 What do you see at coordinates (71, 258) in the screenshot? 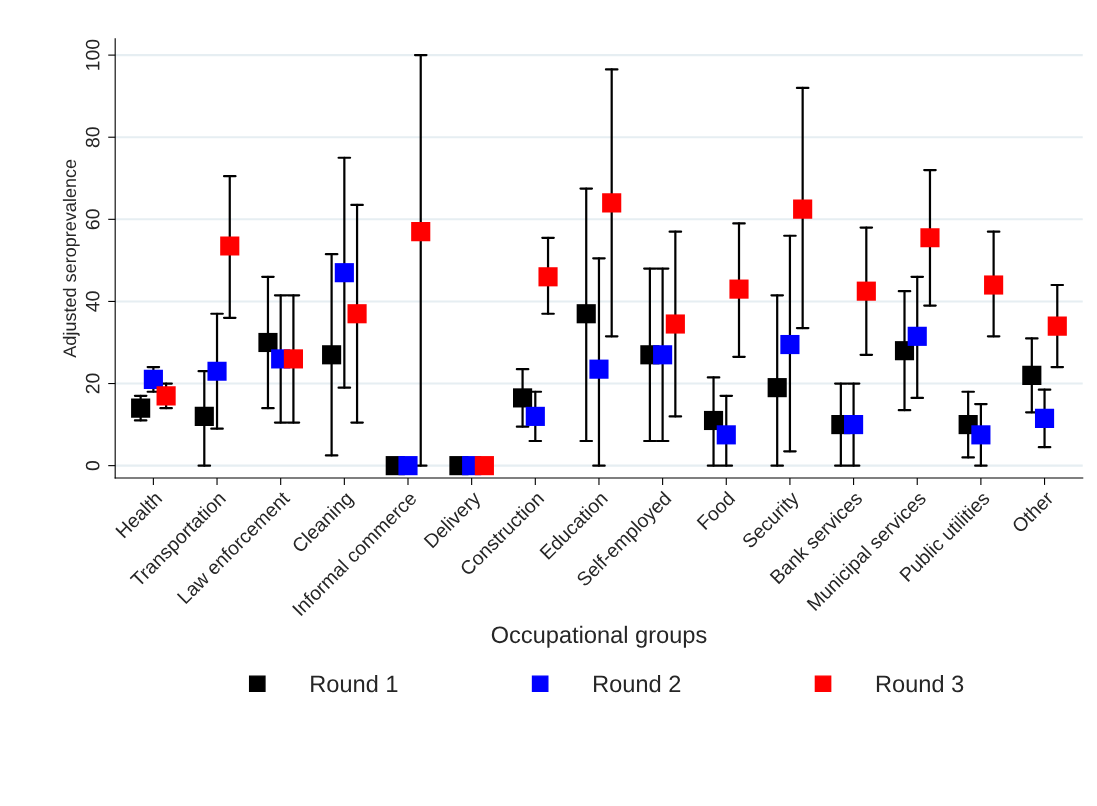
I see `y-axis-title: Adjusted seroprevalence` at bounding box center [71, 258].